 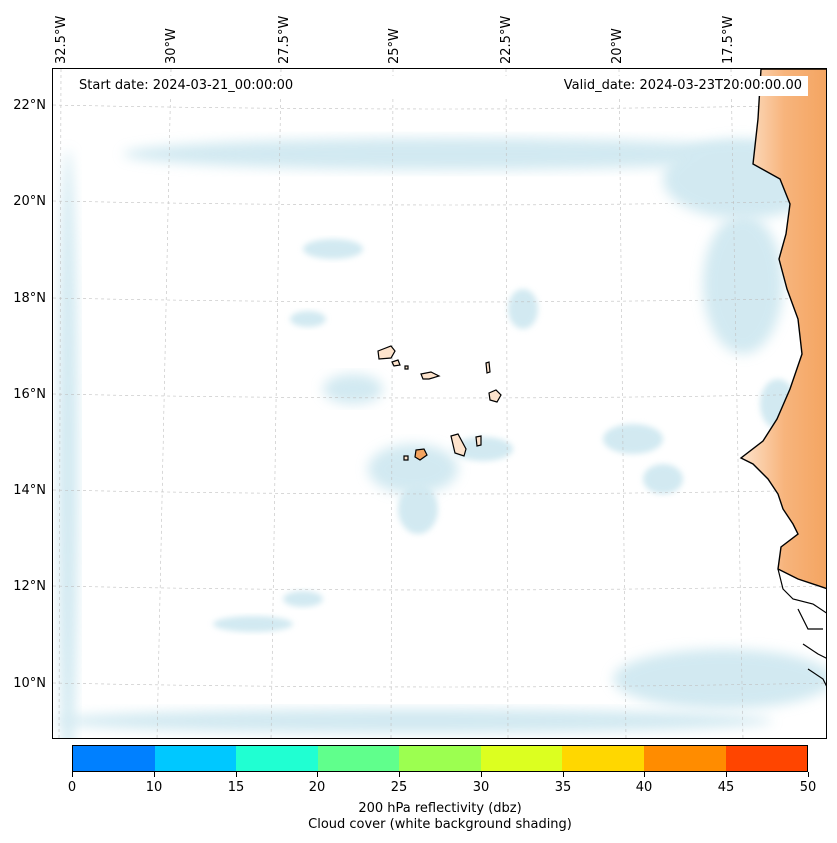 What do you see at coordinates (506, 39) in the screenshot?
I see `lon-label-22-5w: 22.5°W` at bounding box center [506, 39].